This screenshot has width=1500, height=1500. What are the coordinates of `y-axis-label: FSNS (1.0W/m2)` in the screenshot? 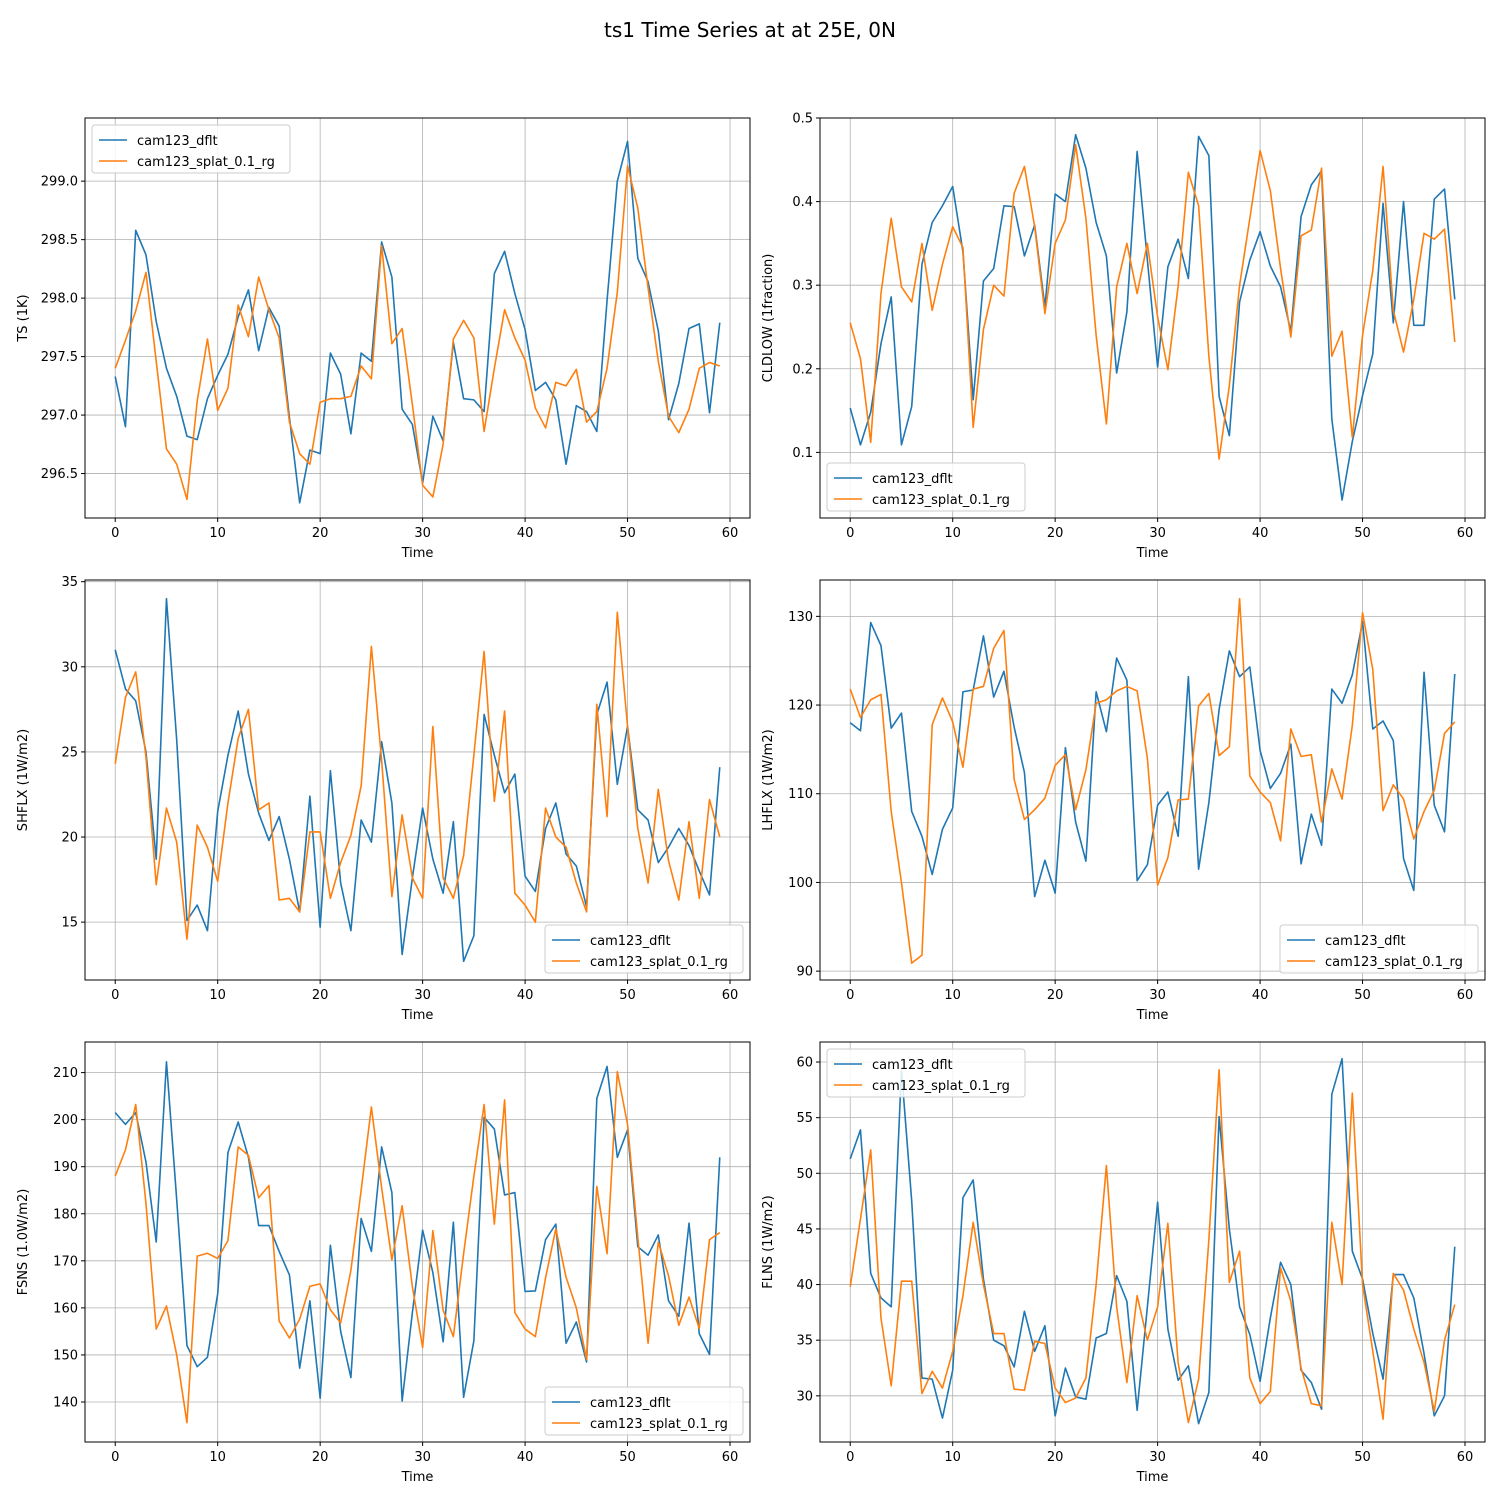 It's located at (23, 1242).